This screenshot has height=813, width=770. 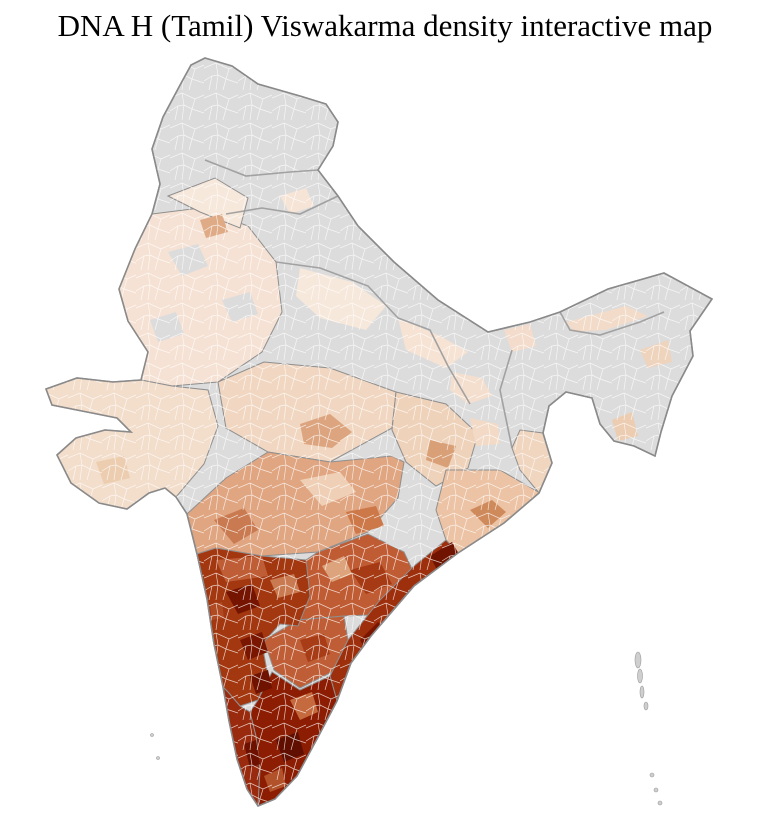 What do you see at coordinates (406, 728) in the screenshot?
I see `islands` at bounding box center [406, 728].